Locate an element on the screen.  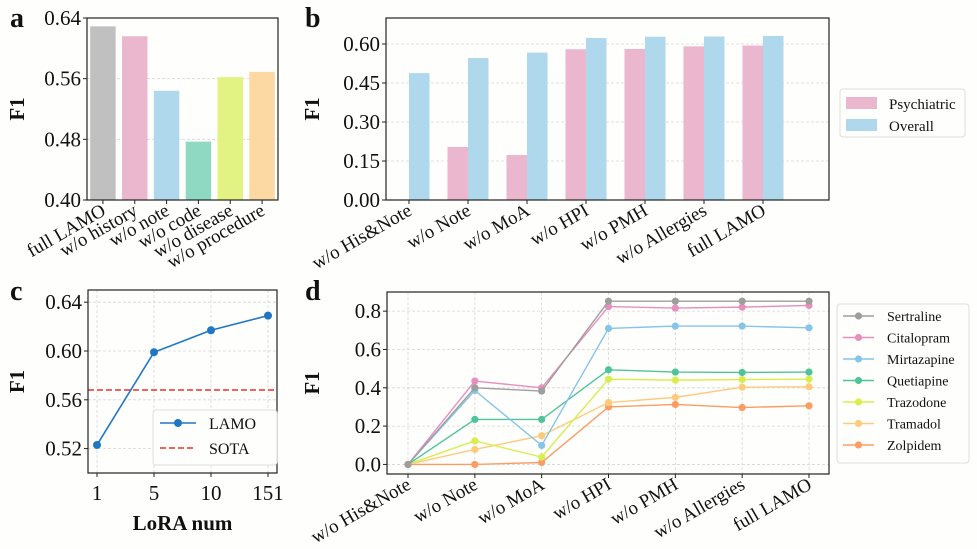
legend: Psychiatric Overall is located at coordinates (902, 113).